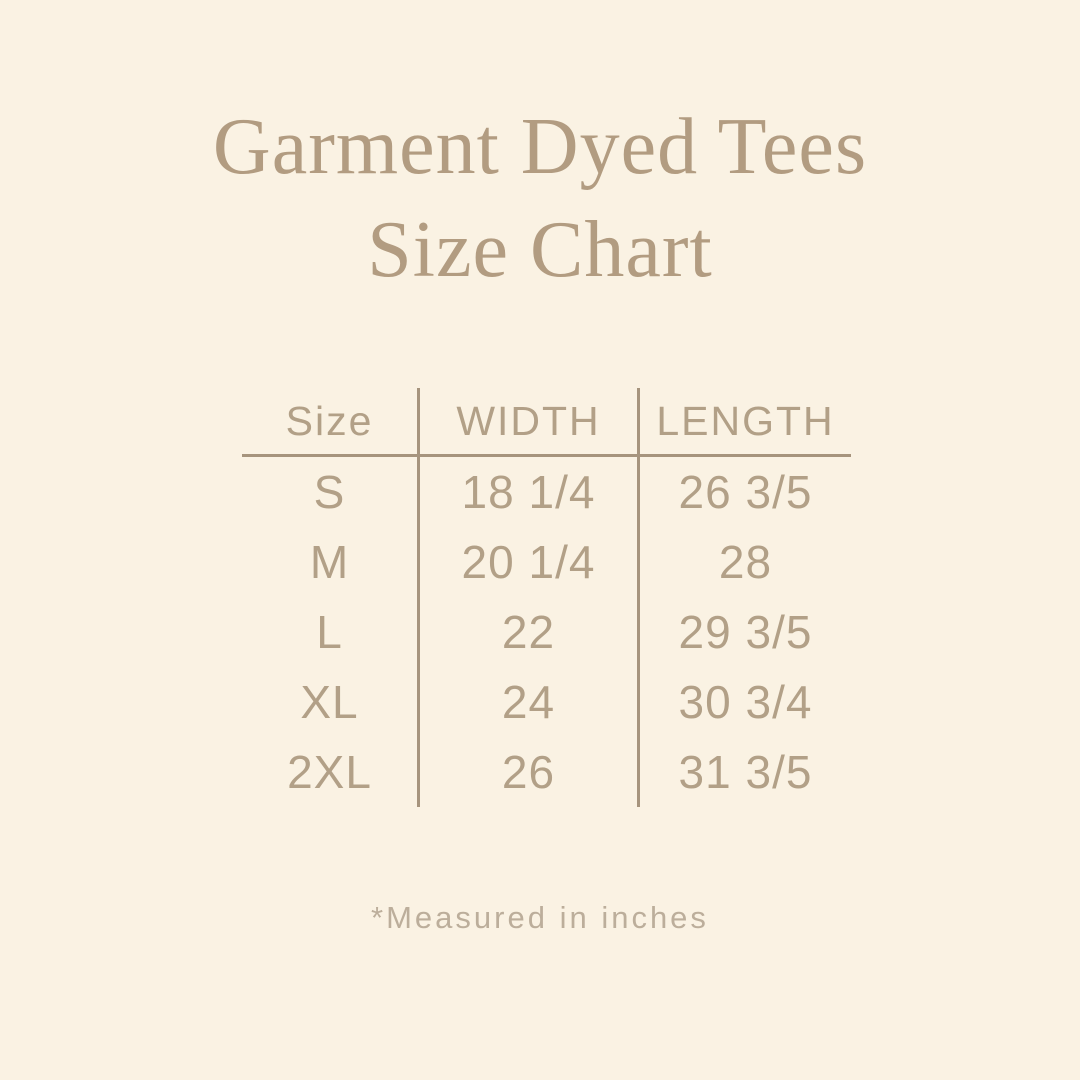  What do you see at coordinates (744, 492) in the screenshot?
I see `table-row-length-value: 26 3/5` at bounding box center [744, 492].